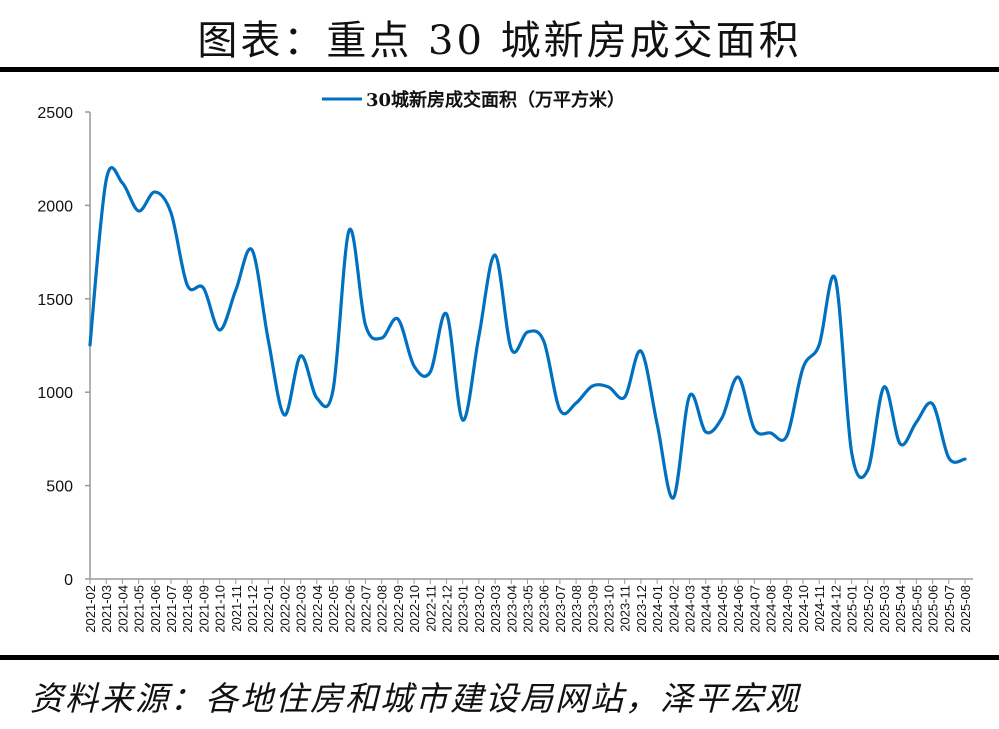 Image resolution: width=999 pixels, height=729 pixels. I want to click on x-tick-label: 2022-06, so click(349, 609).